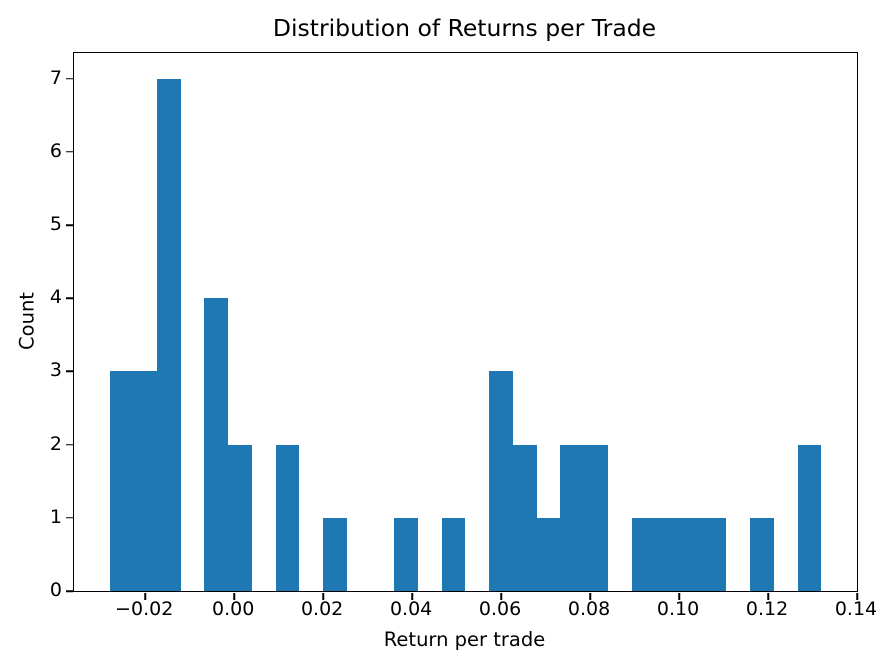 The height and width of the screenshot is (672, 896). Describe the element at coordinates (144, 609) in the screenshot. I see `x-tick-label: −0.02` at that location.